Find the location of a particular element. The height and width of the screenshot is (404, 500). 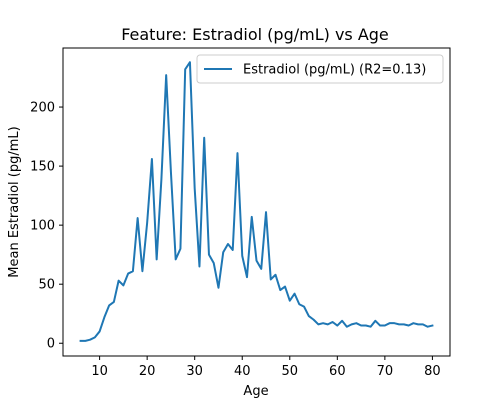

x-tick-label: 10 is located at coordinates (99, 371).